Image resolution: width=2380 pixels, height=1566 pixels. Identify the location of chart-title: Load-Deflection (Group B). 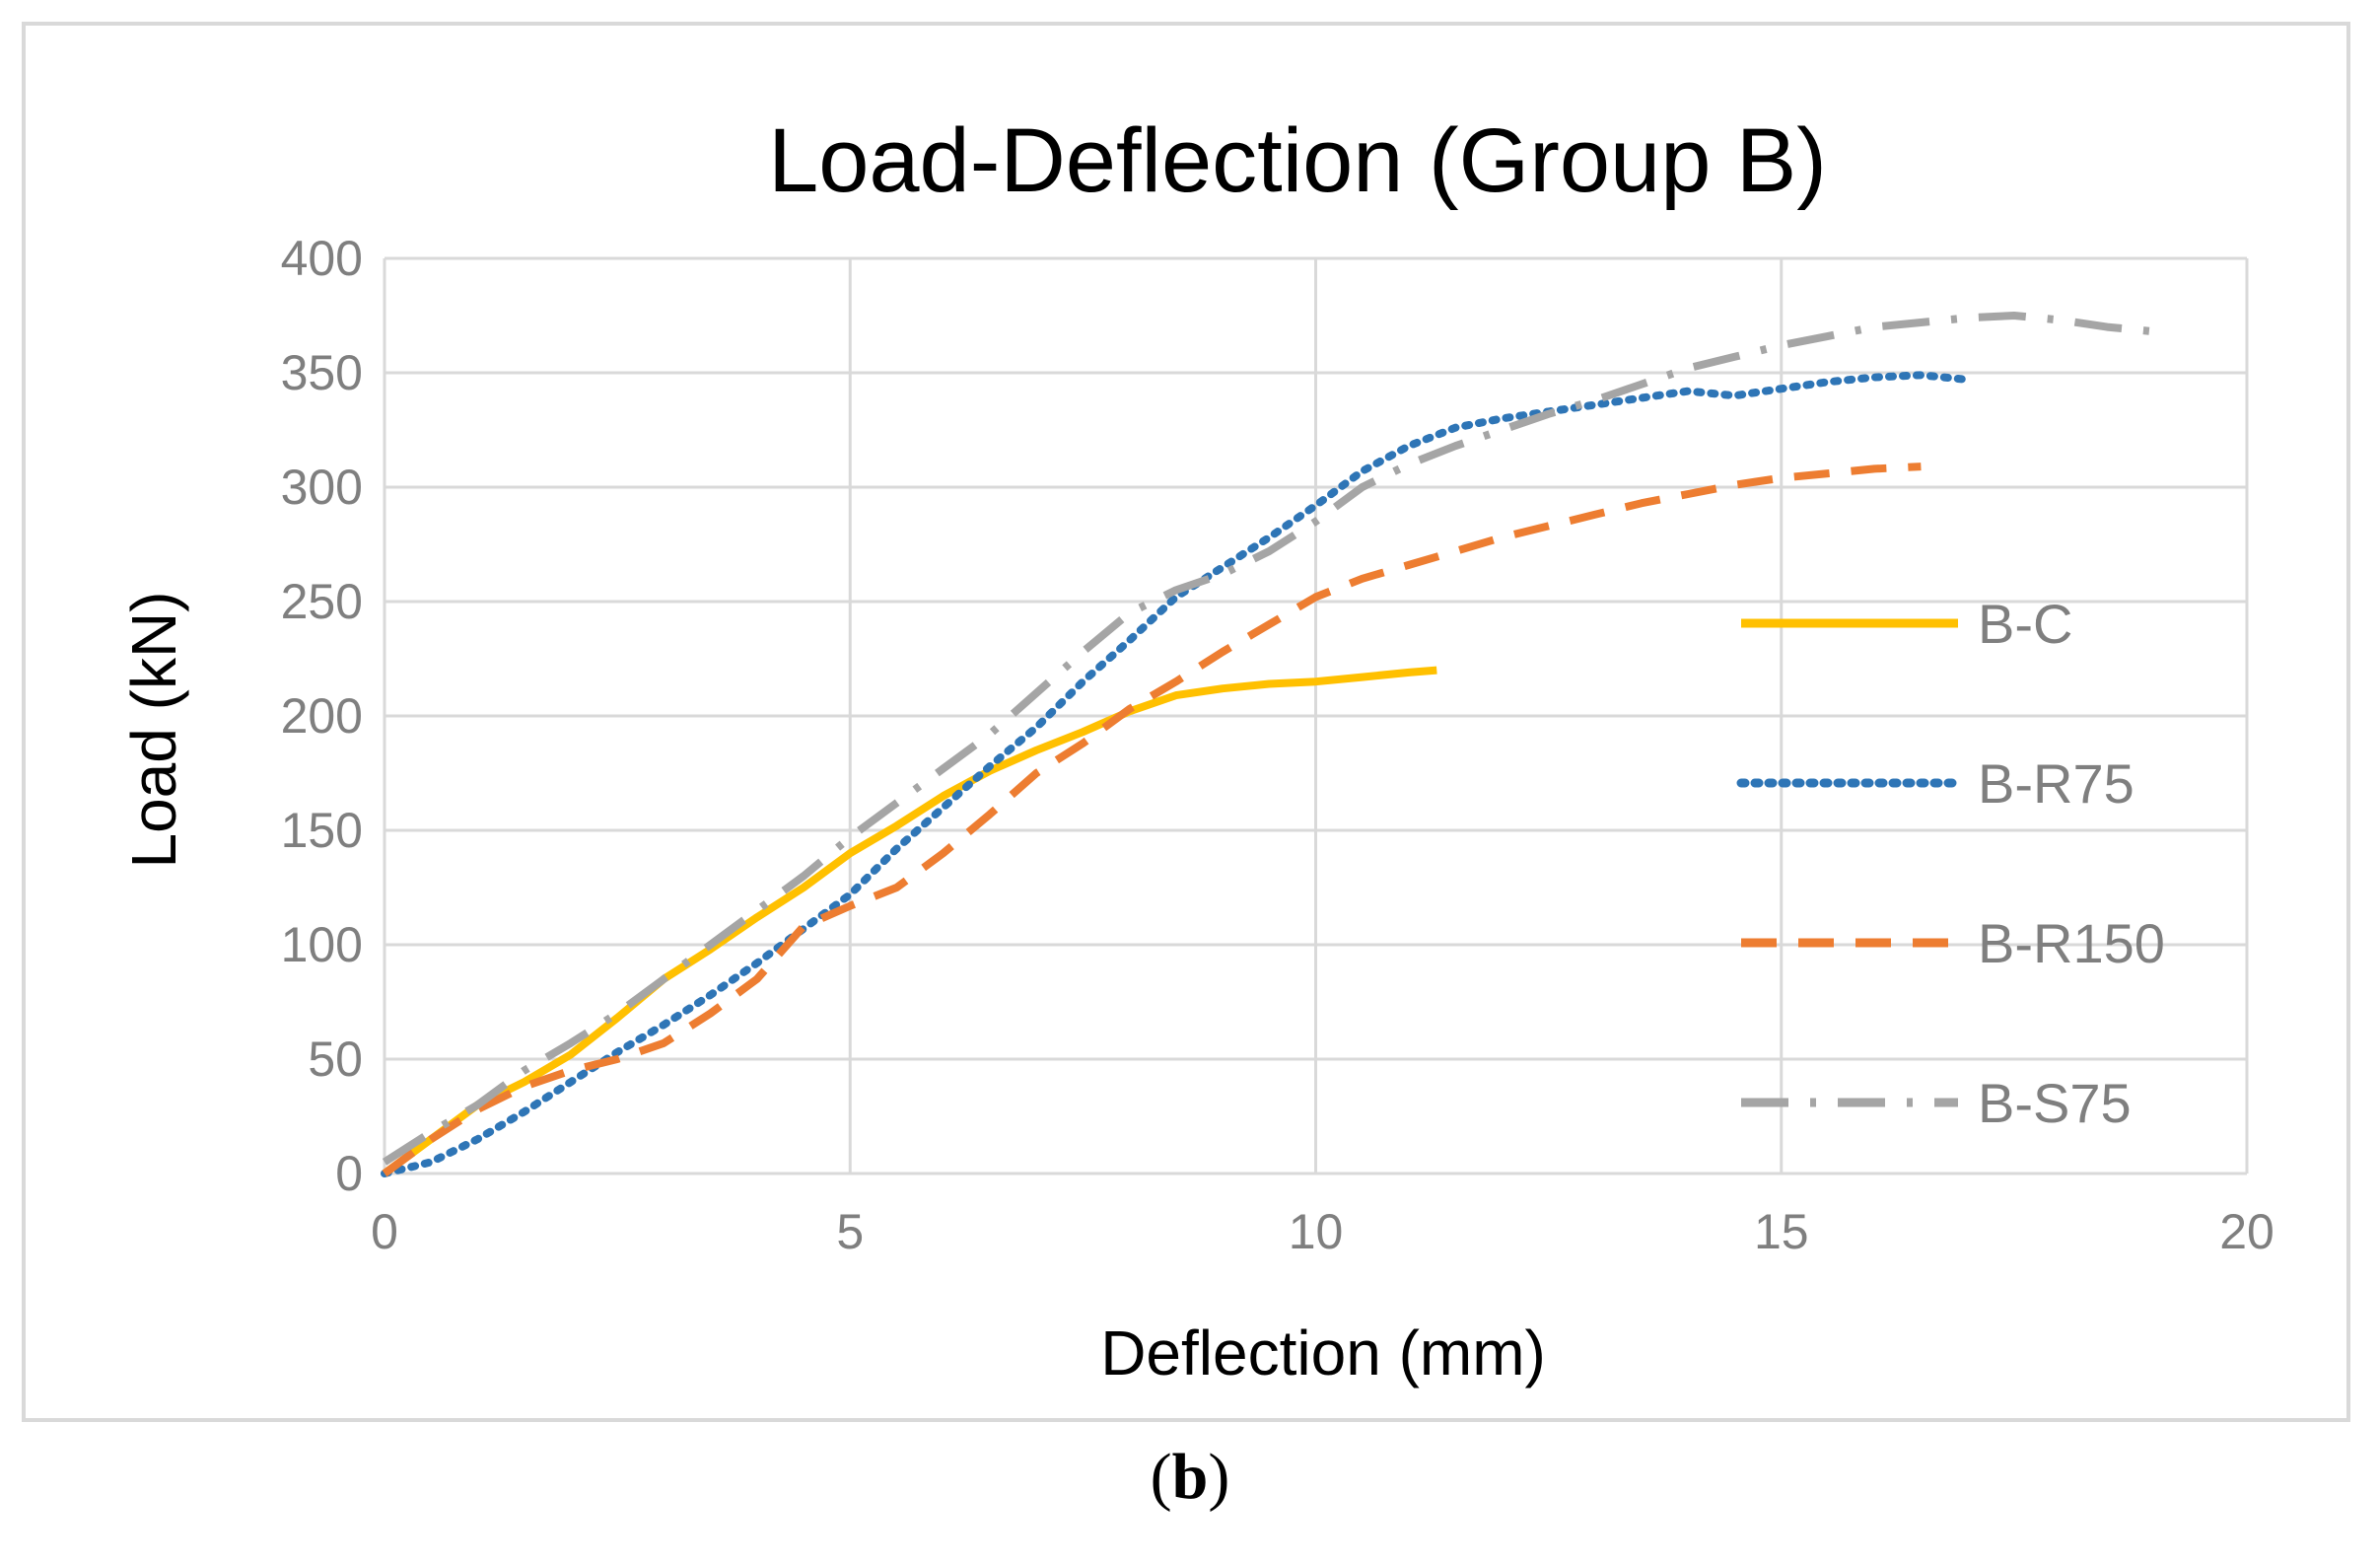
(1297, 160).